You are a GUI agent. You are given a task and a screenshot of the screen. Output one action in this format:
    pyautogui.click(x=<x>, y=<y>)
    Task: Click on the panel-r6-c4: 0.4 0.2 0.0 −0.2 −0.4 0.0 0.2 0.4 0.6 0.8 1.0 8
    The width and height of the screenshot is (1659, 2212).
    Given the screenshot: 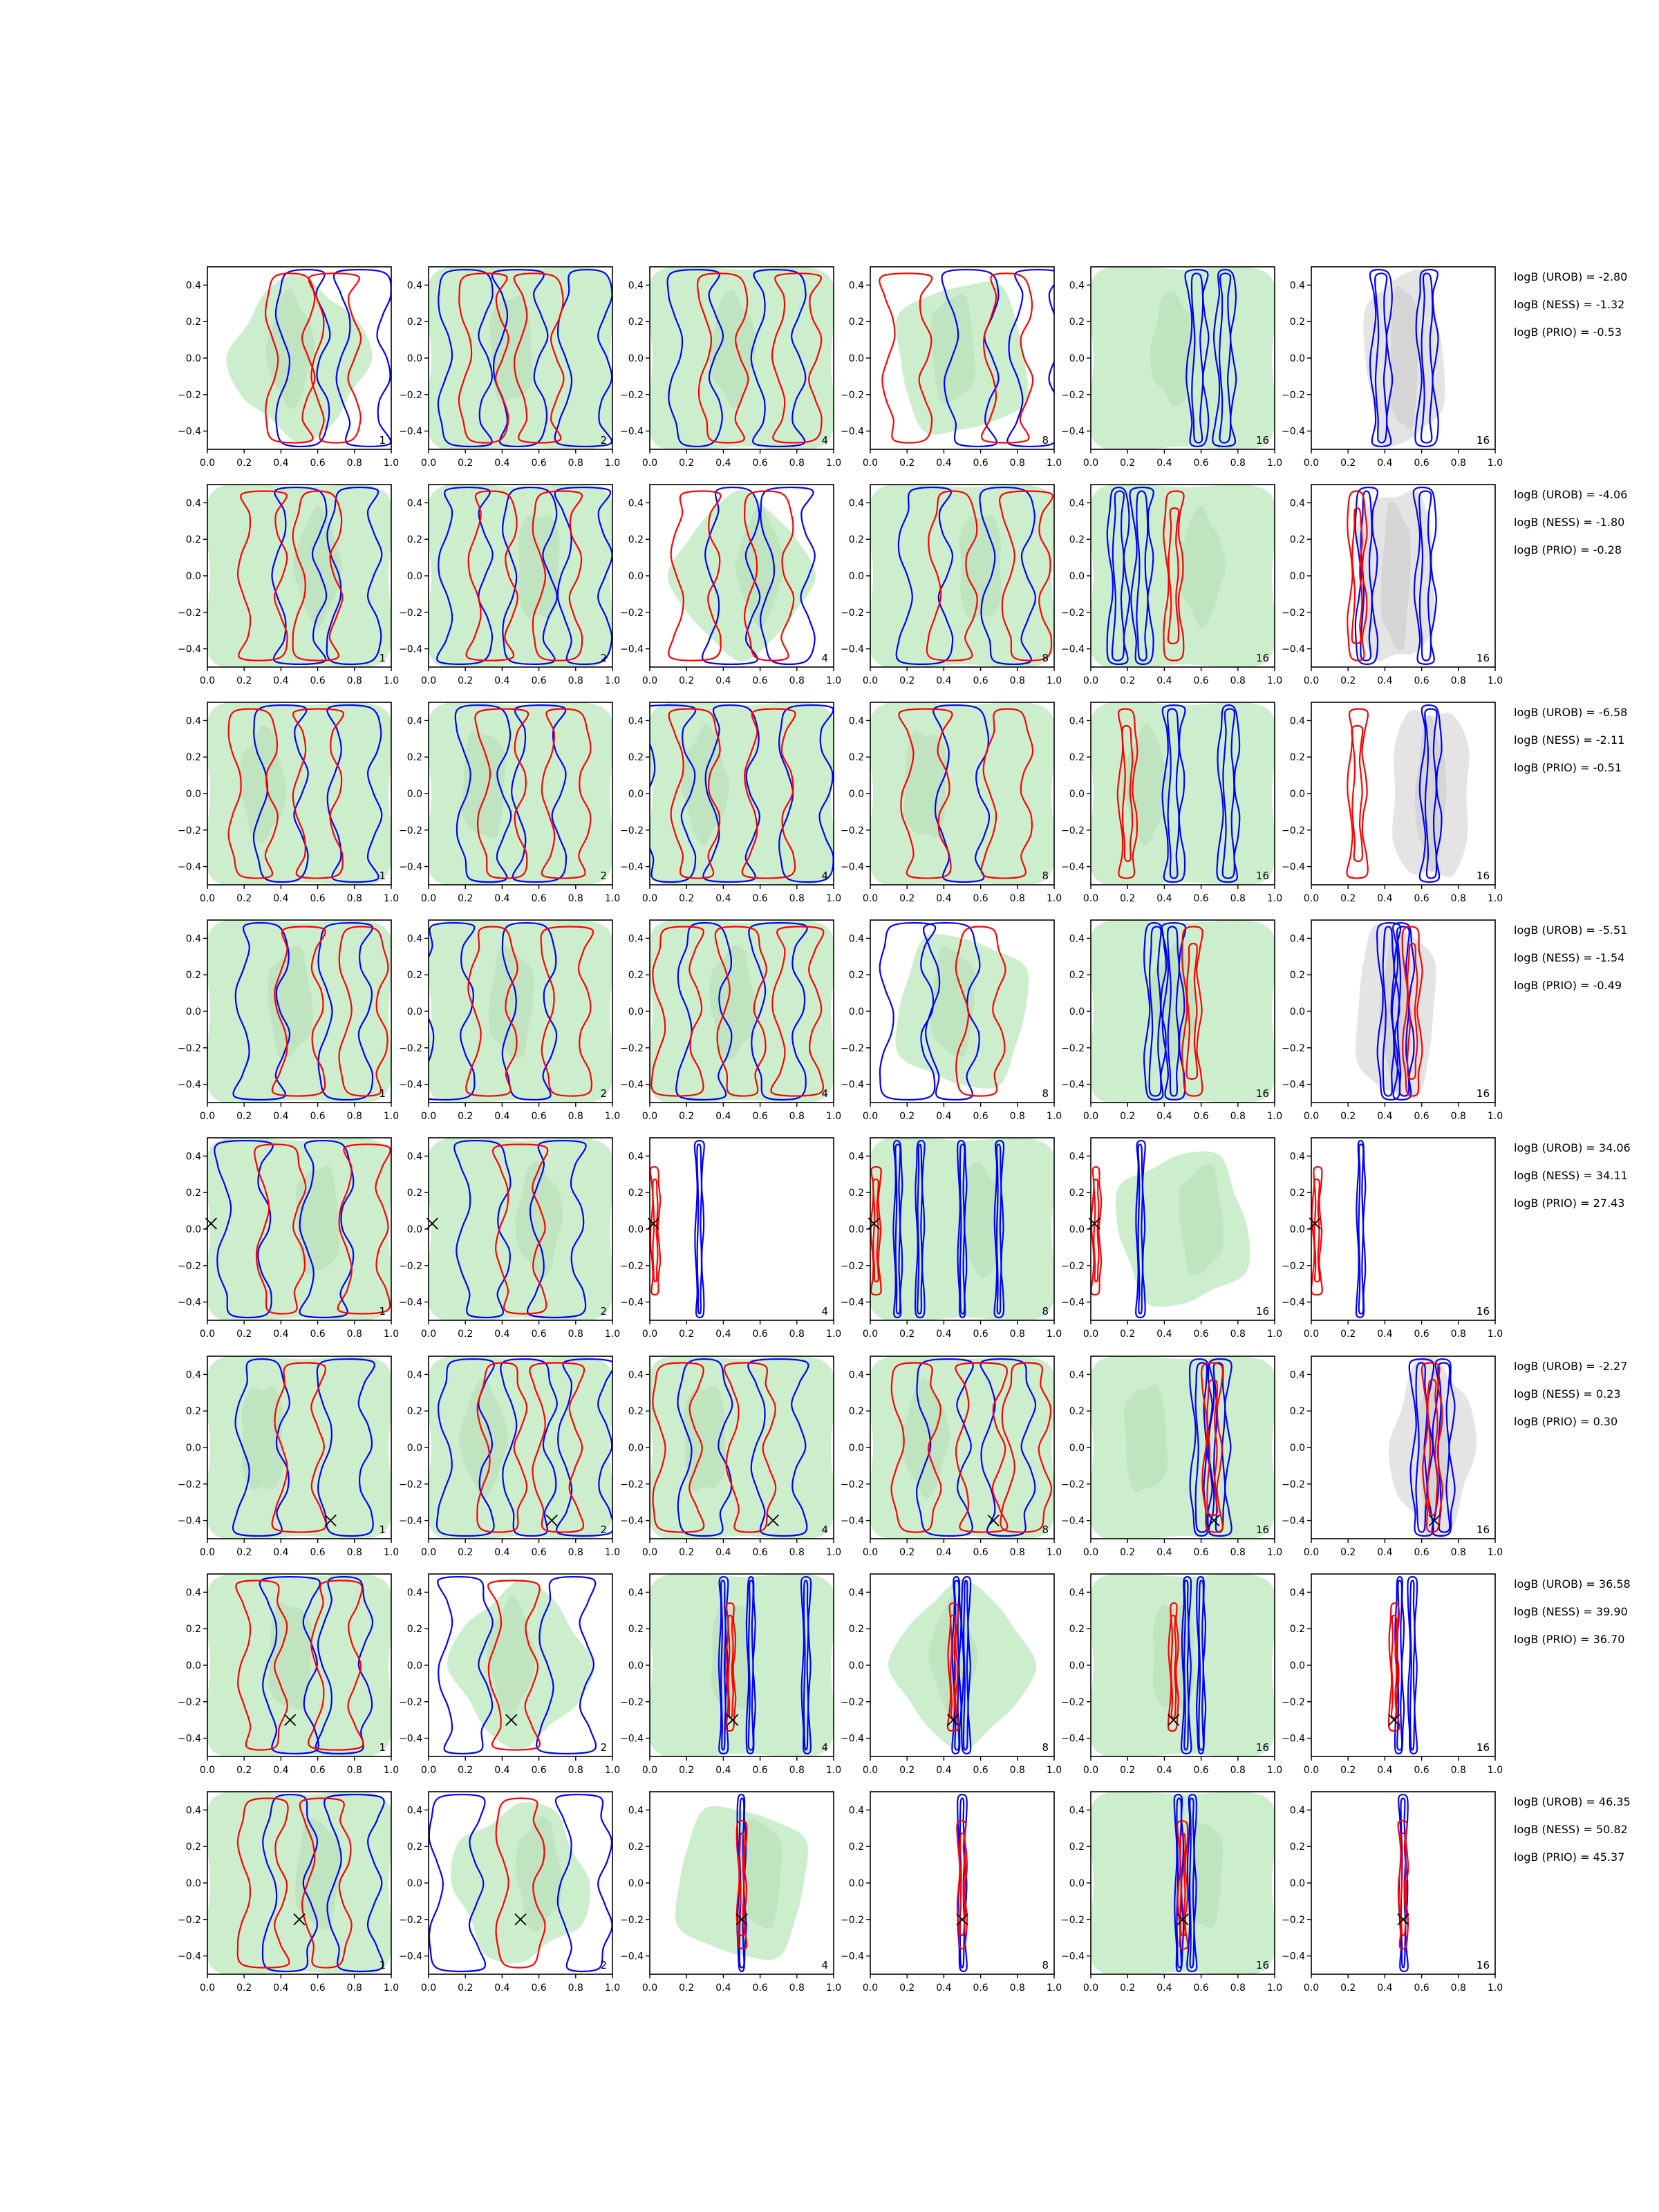 What is the action you would take?
    pyautogui.click(x=951, y=1457)
    